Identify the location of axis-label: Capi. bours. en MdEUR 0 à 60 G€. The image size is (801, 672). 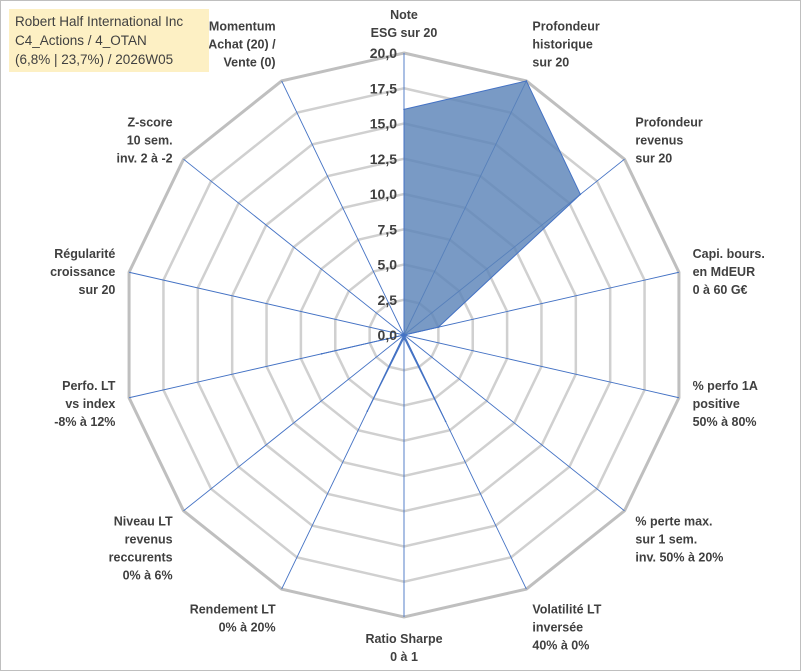
(729, 272).